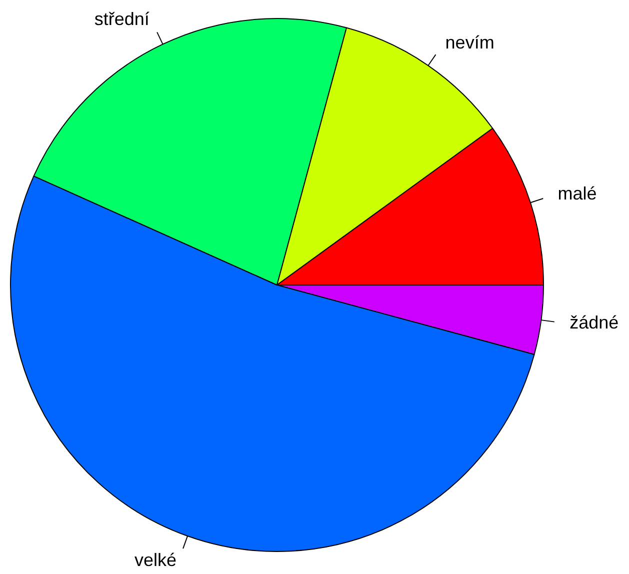 The width and height of the screenshot is (629, 574). What do you see at coordinates (594, 322) in the screenshot?
I see `slice-label: žádné` at bounding box center [594, 322].